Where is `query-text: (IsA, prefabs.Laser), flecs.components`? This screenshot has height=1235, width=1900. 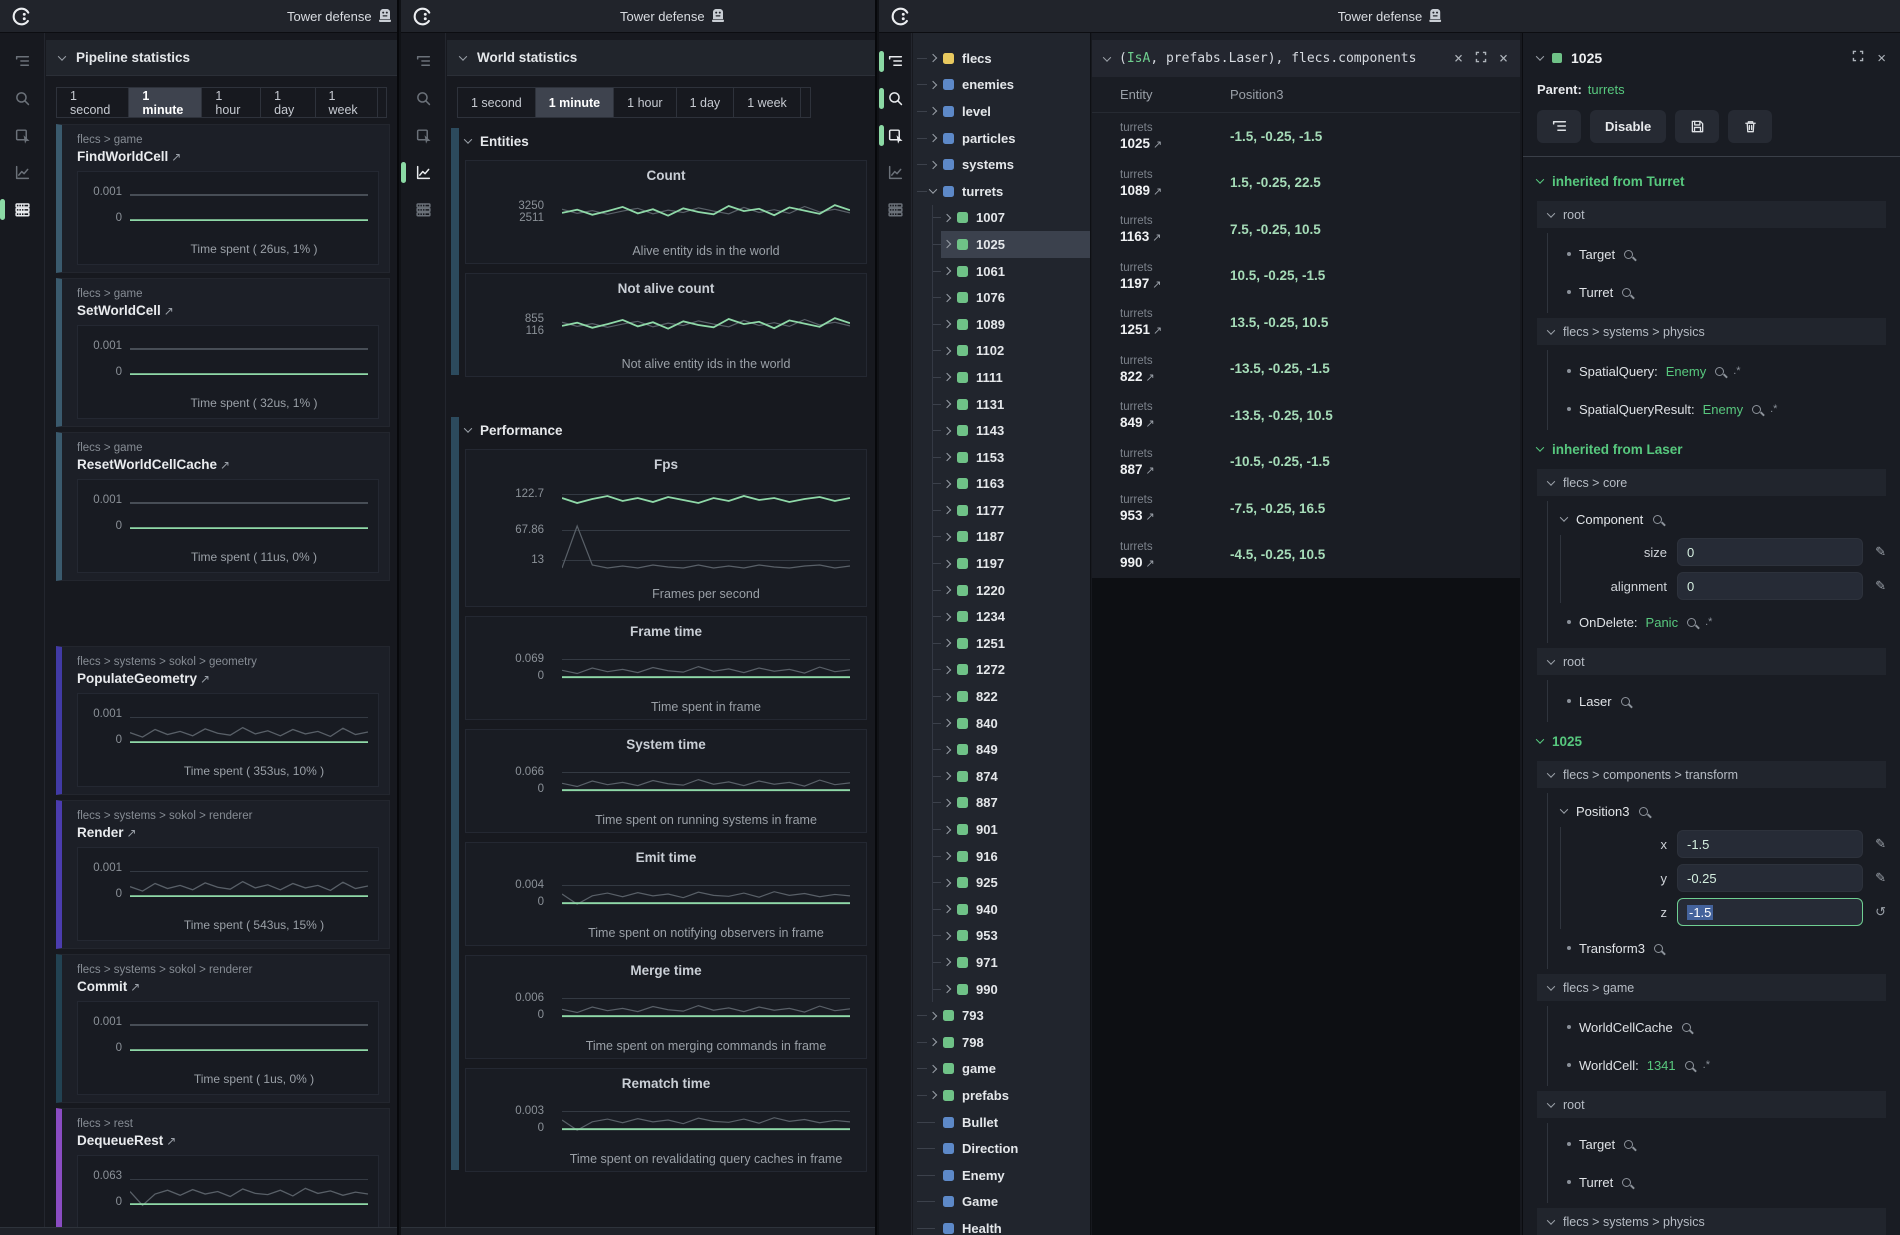
query-text: (IsA, prefabs.Laser), flecs.components is located at coordinates (1268, 58).